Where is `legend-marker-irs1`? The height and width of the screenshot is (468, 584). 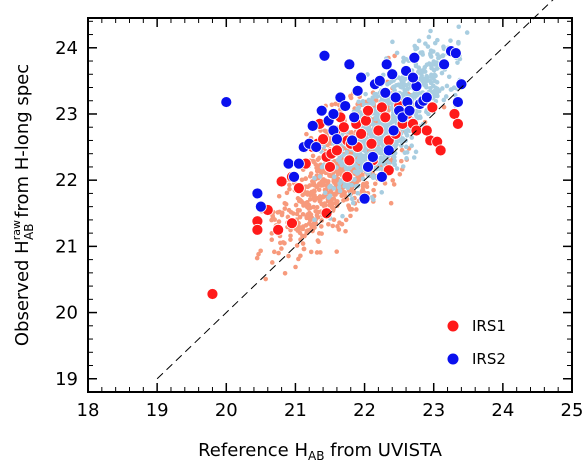
legend-marker-irs1 is located at coordinates (453, 326).